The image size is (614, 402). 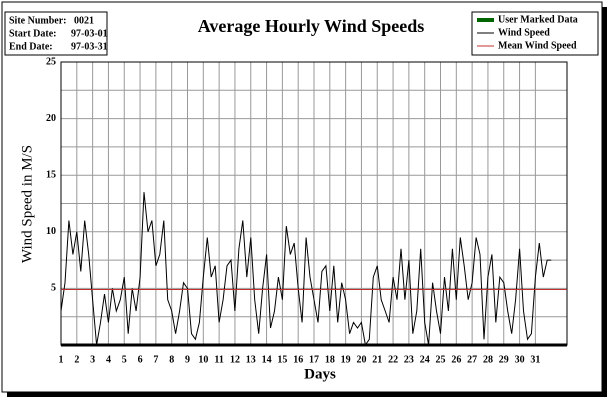 What do you see at coordinates (140, 359) in the screenshot?
I see `x-tick-label: 6` at bounding box center [140, 359].